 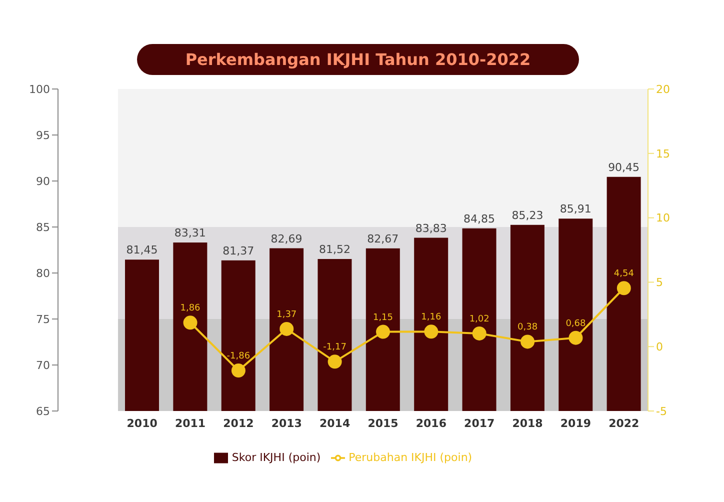 I want to click on data-label: 0,68, so click(x=576, y=323).